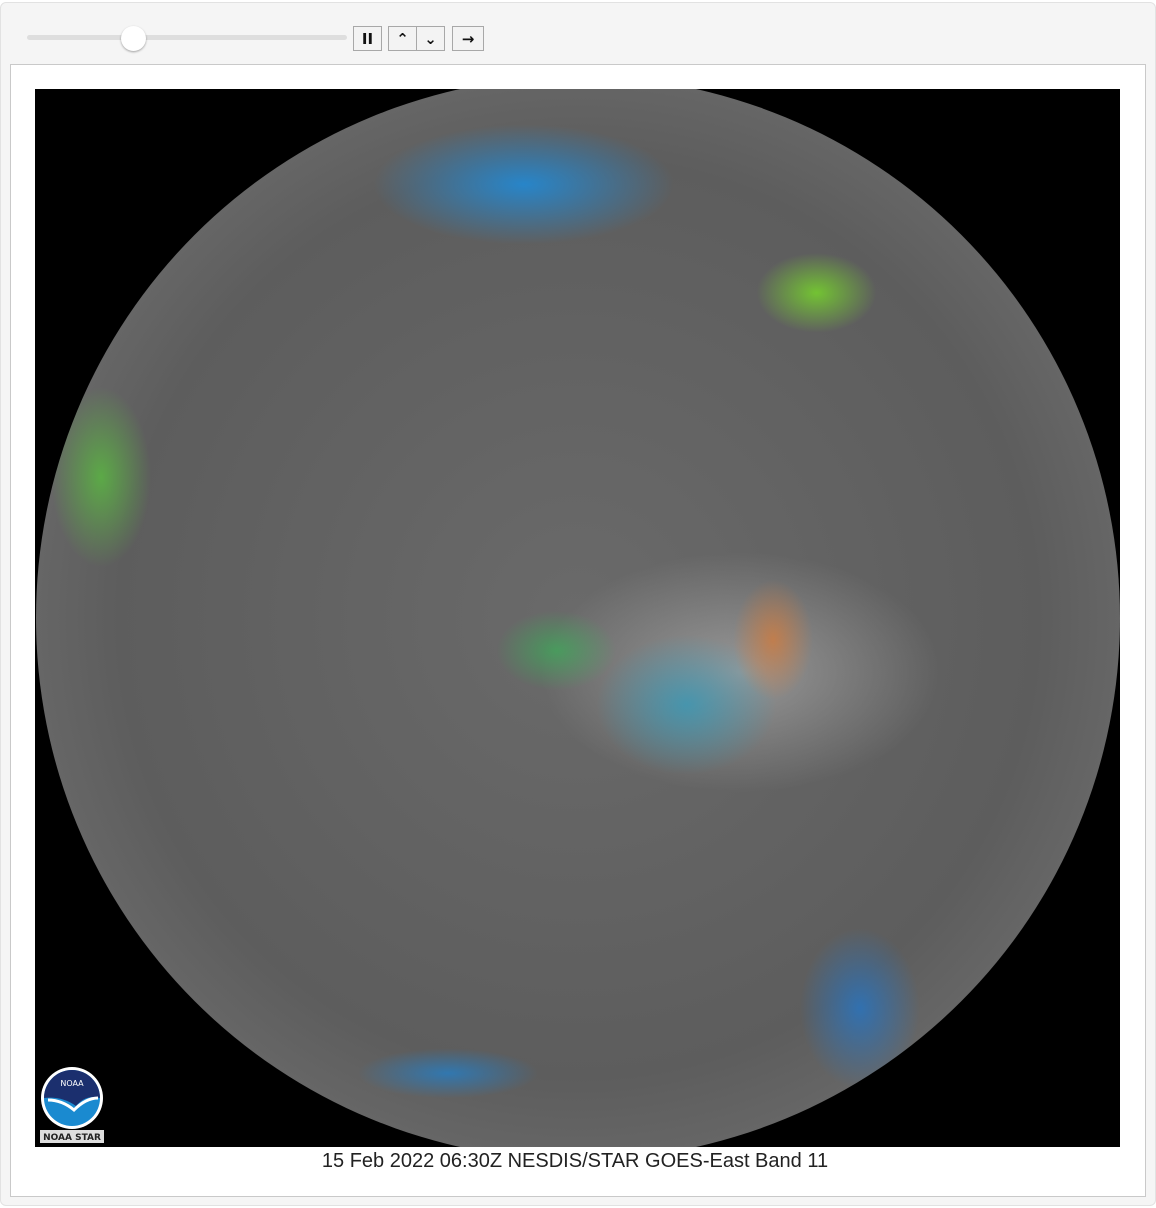 The height and width of the screenshot is (1208, 1156). I want to click on svg-text: NOAA STAR, so click(72, 1138).